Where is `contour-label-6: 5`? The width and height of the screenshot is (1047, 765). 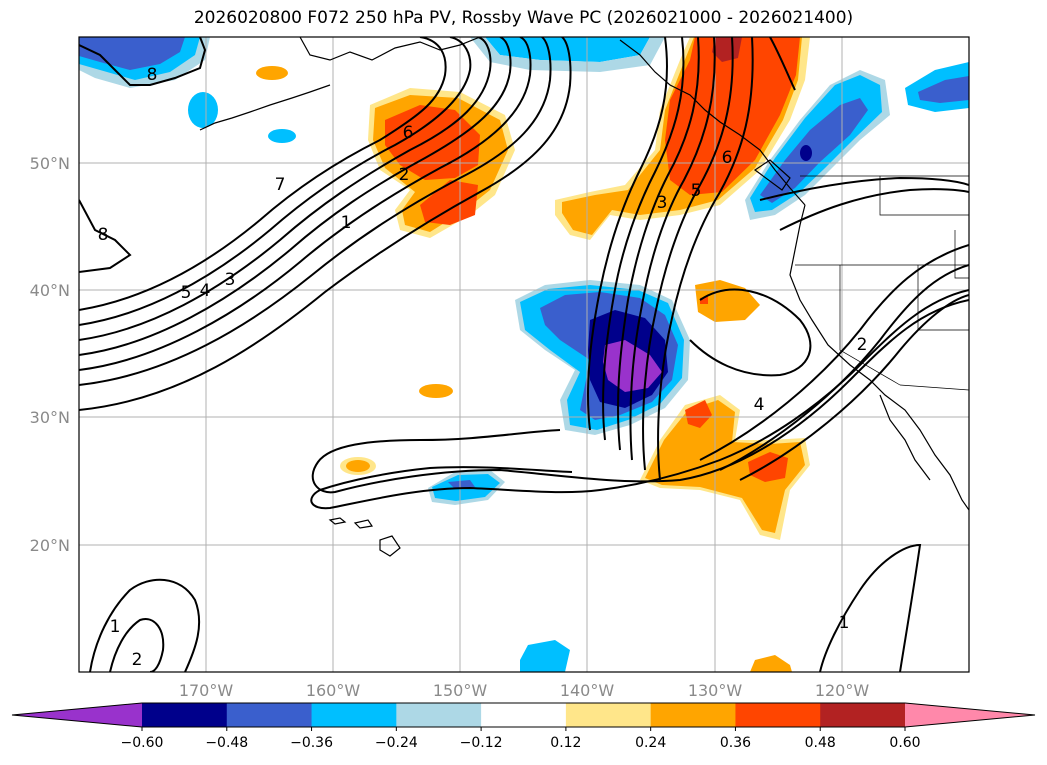 contour-label-6: 5 is located at coordinates (186, 293).